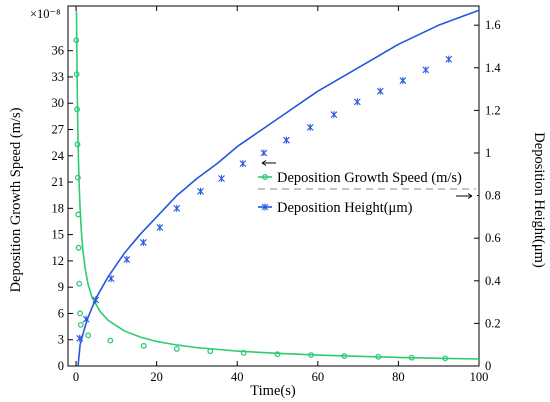  What do you see at coordinates (493, 281) in the screenshot?
I see `y-right-tick-label: 0.4` at bounding box center [493, 281].